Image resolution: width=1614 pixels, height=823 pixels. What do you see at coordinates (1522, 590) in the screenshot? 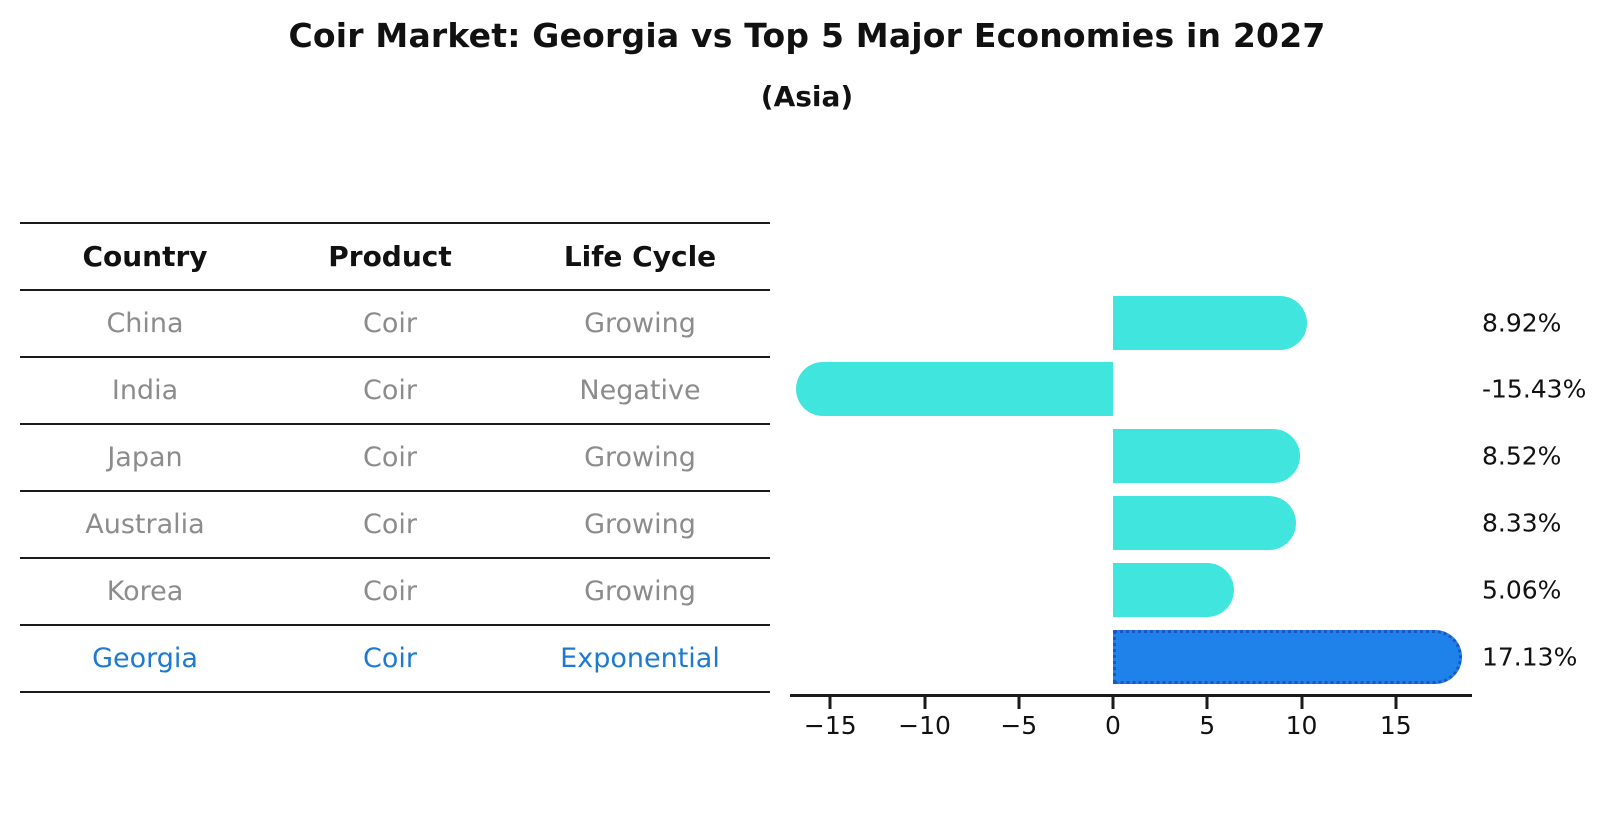
I see `value-label-korea: 5.06%` at bounding box center [1522, 590].